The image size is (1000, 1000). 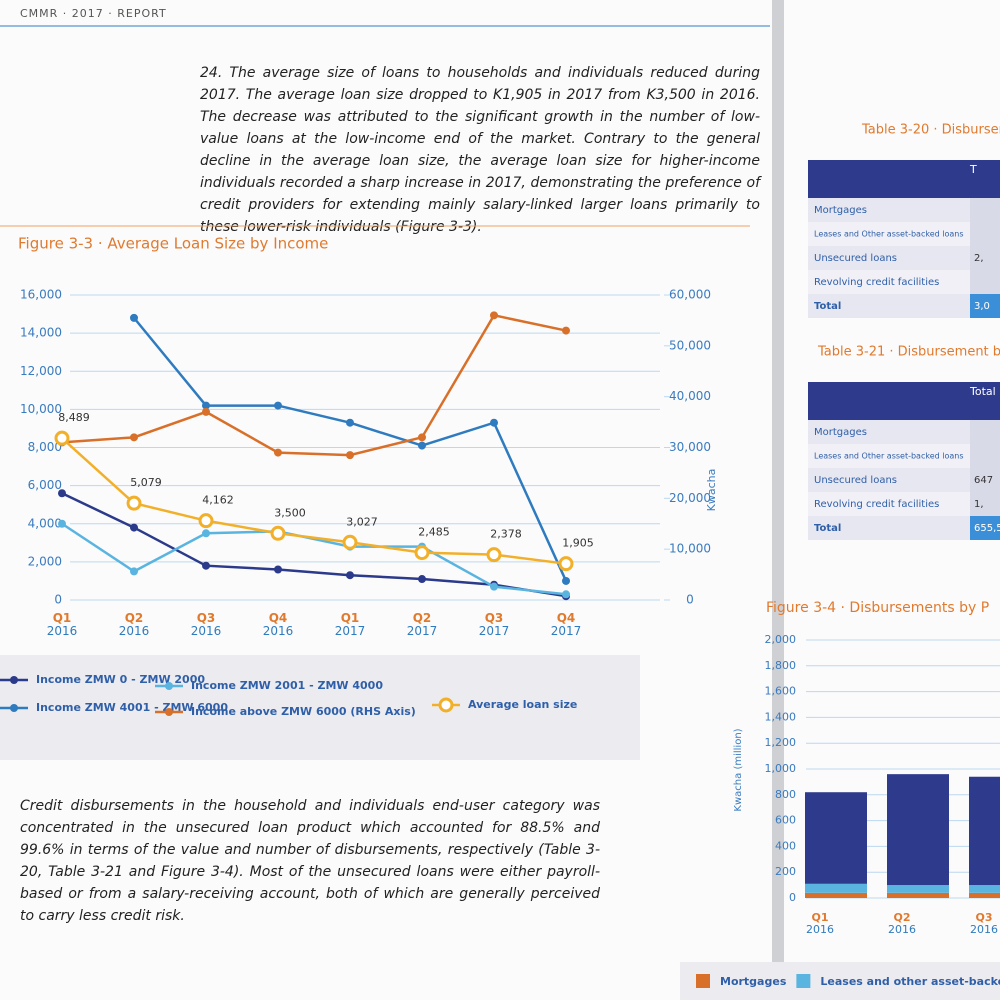 I want to click on x-tick-label: Q3 2016, so click(x=206, y=624).